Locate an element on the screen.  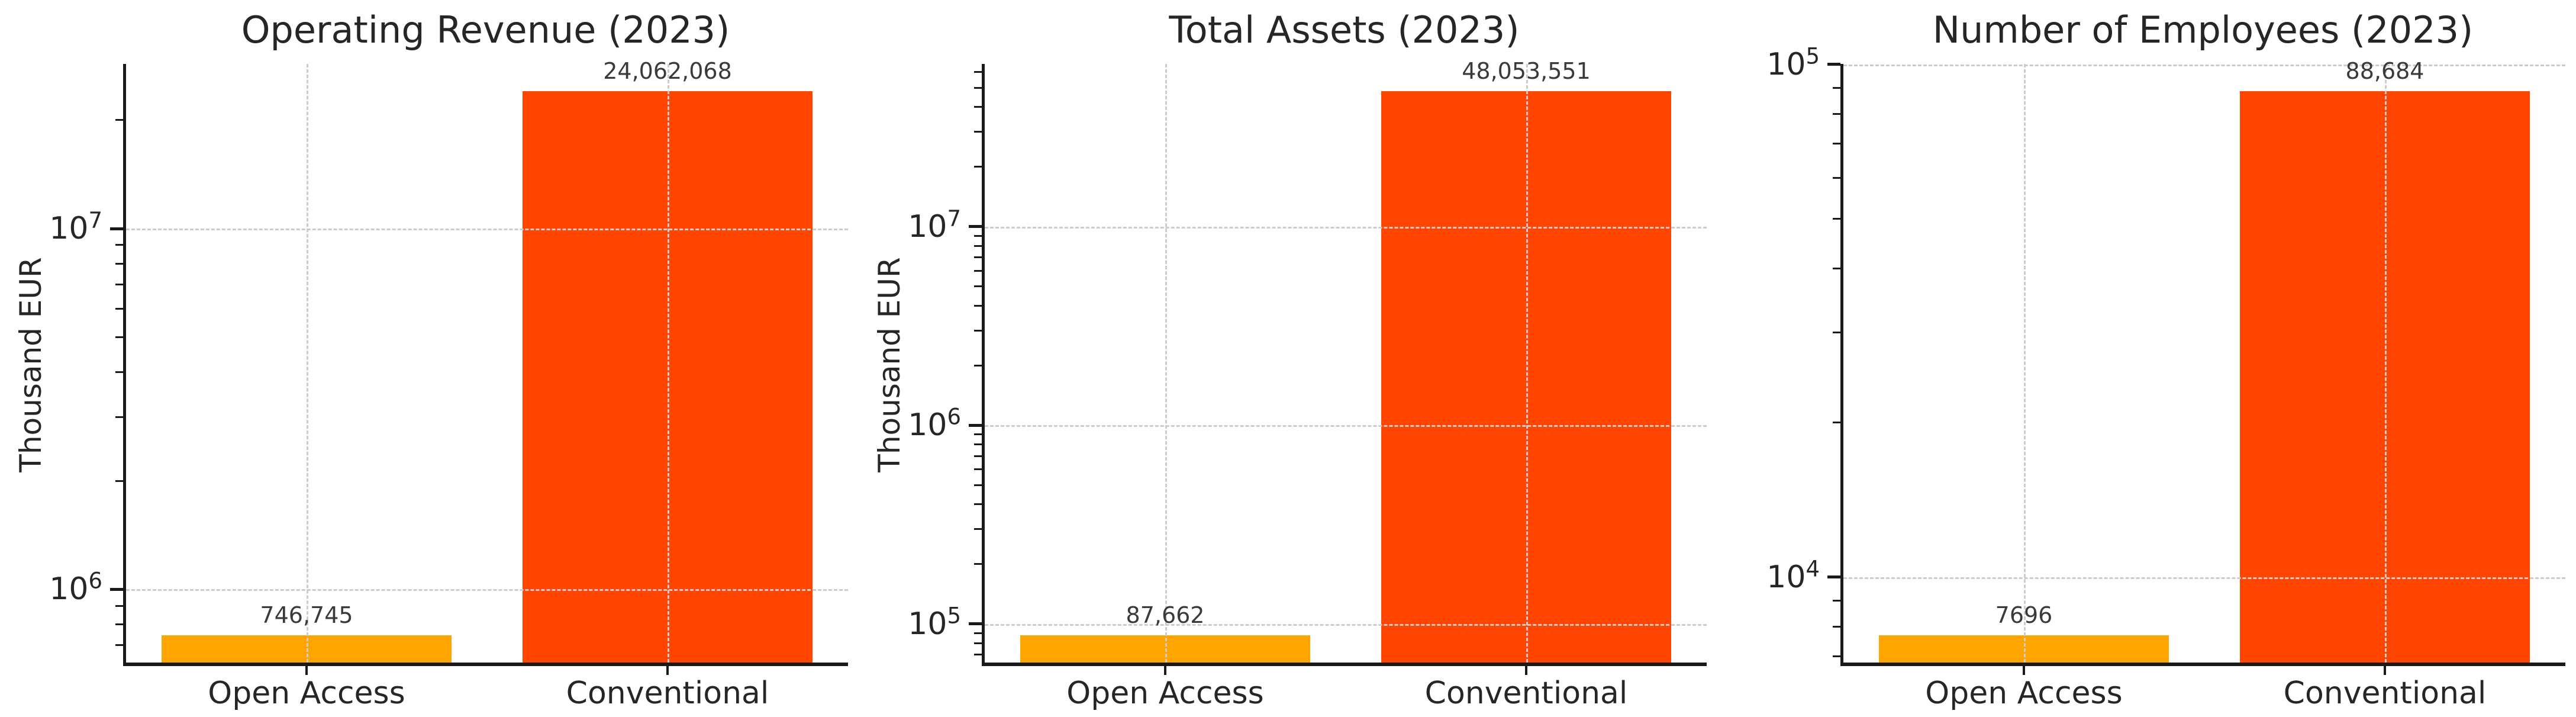
bar-value-label-conventional: 48,053,551 is located at coordinates (1526, 71).